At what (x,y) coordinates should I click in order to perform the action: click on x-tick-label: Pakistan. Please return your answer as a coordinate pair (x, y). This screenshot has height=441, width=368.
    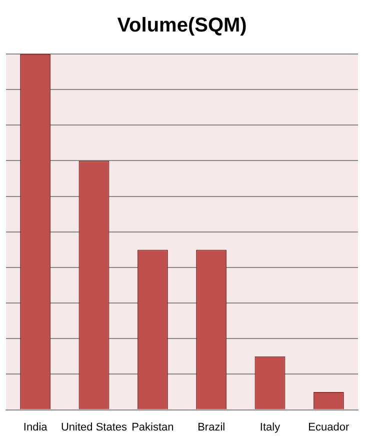
    Looking at the image, I should click on (153, 427).